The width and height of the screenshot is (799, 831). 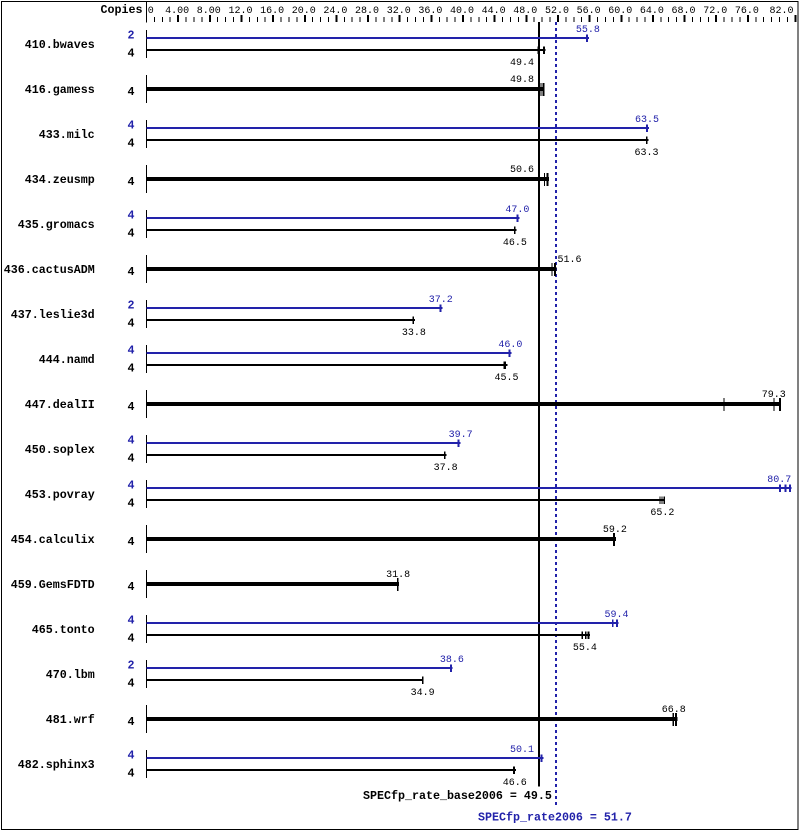 What do you see at coordinates (423, 693) in the screenshot?
I see `svg-text: 34.9` at bounding box center [423, 693].